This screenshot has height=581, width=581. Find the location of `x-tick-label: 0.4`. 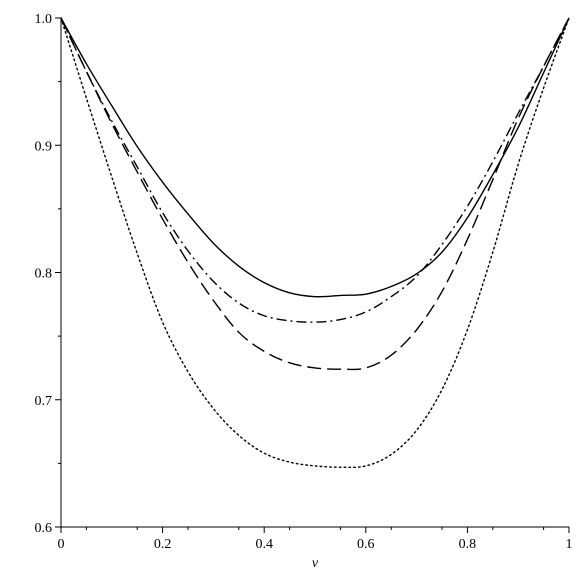

x-tick-label: 0.4 is located at coordinates (264, 544).